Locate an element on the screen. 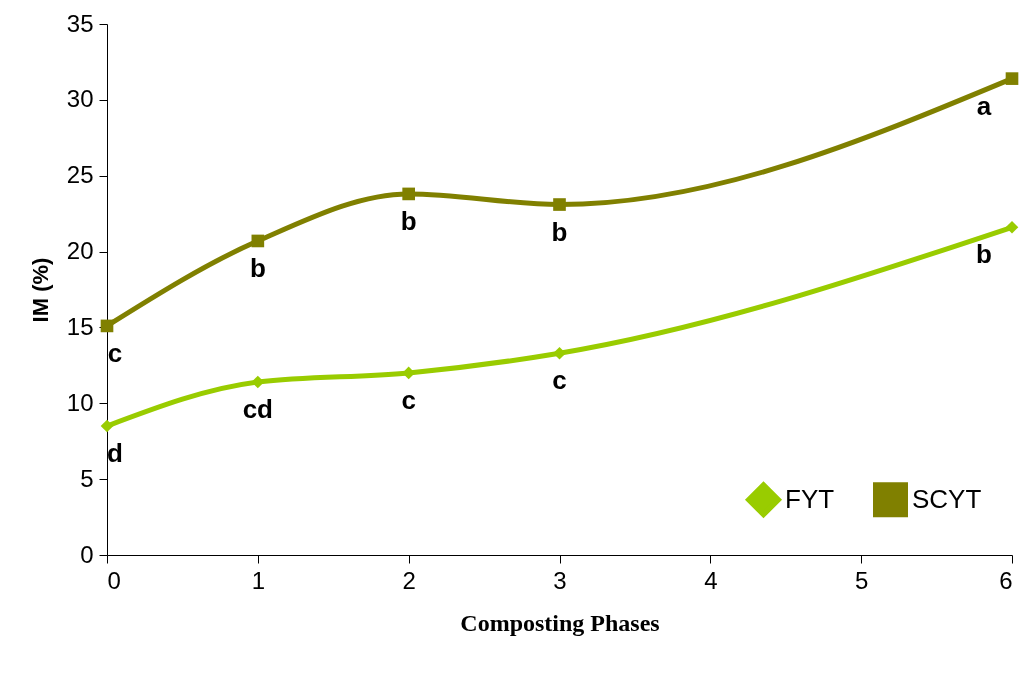 The width and height of the screenshot is (1024, 682). x-tick-label: 0 is located at coordinates (114, 580).